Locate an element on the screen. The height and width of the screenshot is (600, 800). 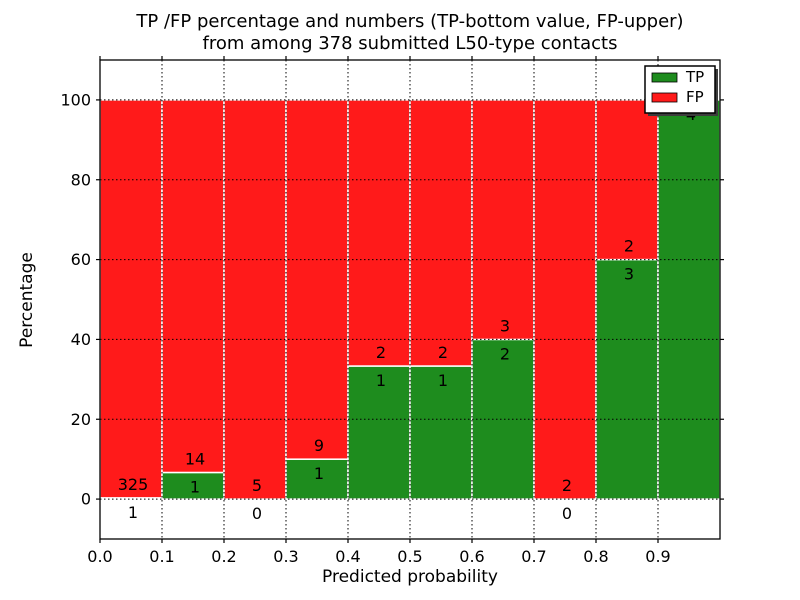
x-tick-label: 0.2 is located at coordinates (223, 556).